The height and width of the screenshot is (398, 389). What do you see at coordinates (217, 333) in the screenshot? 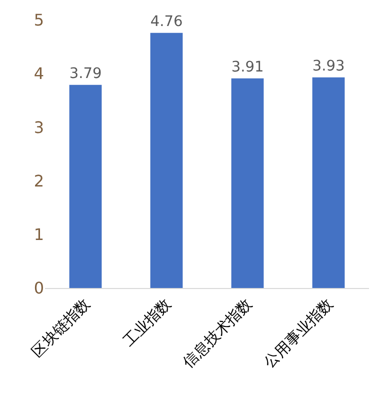
I see `x-tick-label: 信息技术指数` at bounding box center [217, 333].